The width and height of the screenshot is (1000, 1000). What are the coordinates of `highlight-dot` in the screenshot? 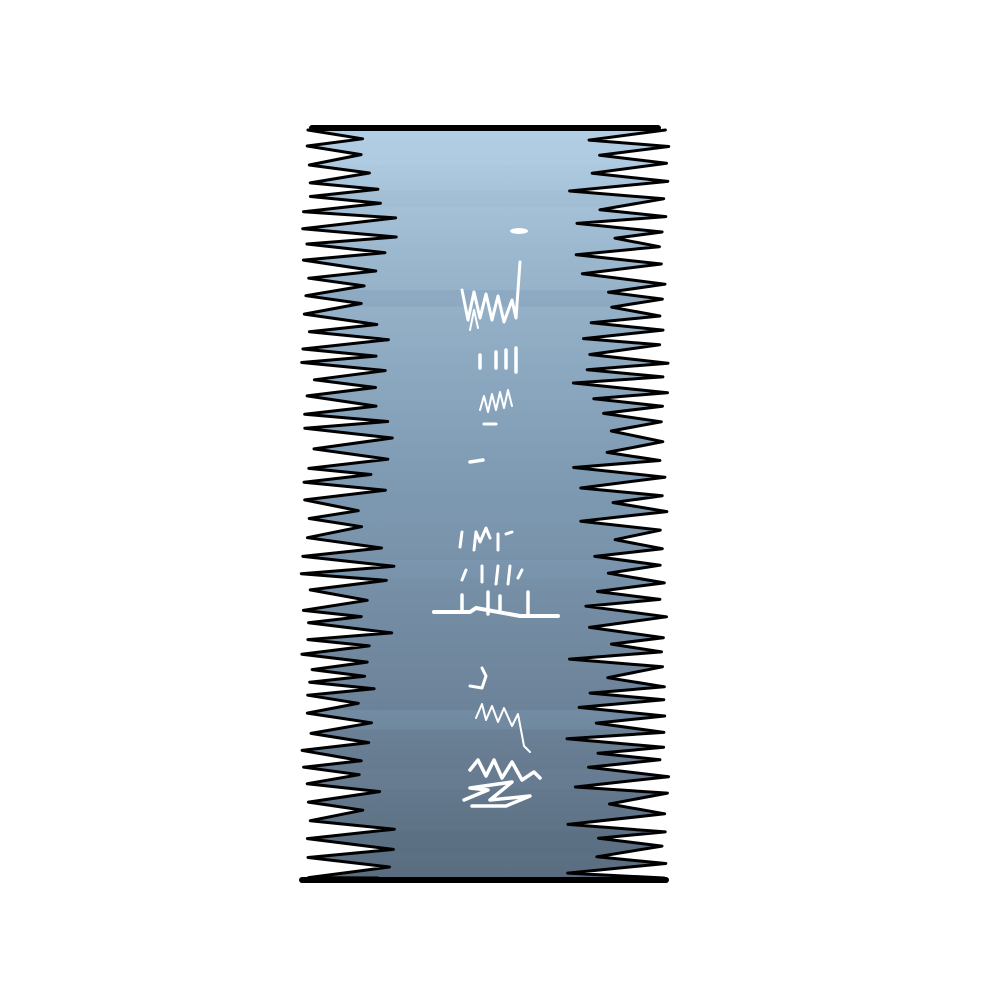 It's located at (519, 231).